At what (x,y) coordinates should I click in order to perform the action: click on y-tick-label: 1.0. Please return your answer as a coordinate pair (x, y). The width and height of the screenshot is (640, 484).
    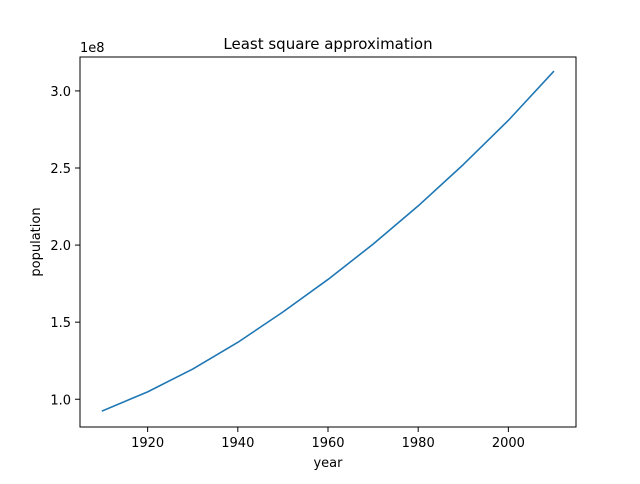
    Looking at the image, I should click on (60, 400).